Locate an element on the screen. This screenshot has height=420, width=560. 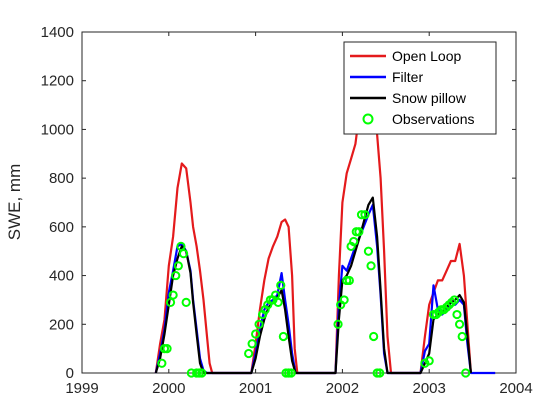
y-tick-label: 0 is located at coordinates (70, 373).